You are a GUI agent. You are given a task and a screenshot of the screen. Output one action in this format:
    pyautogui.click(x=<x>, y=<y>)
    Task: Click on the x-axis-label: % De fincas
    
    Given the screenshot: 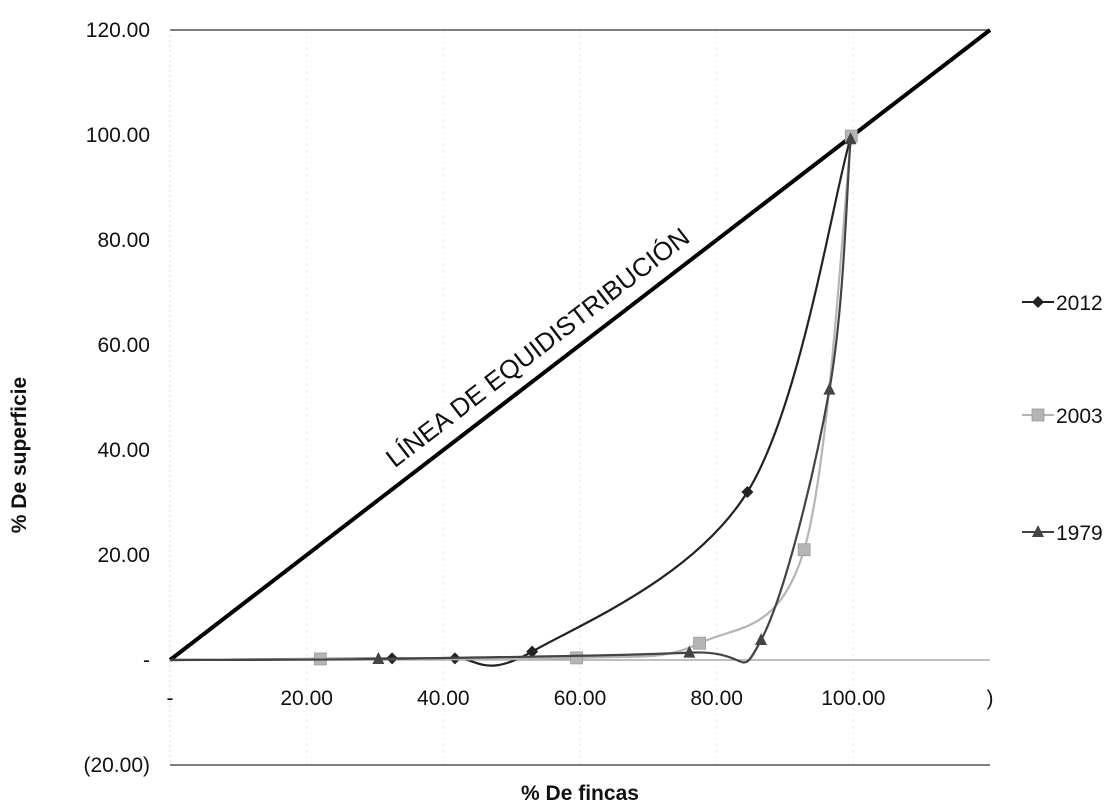 What is the action you would take?
    pyautogui.click(x=580, y=793)
    